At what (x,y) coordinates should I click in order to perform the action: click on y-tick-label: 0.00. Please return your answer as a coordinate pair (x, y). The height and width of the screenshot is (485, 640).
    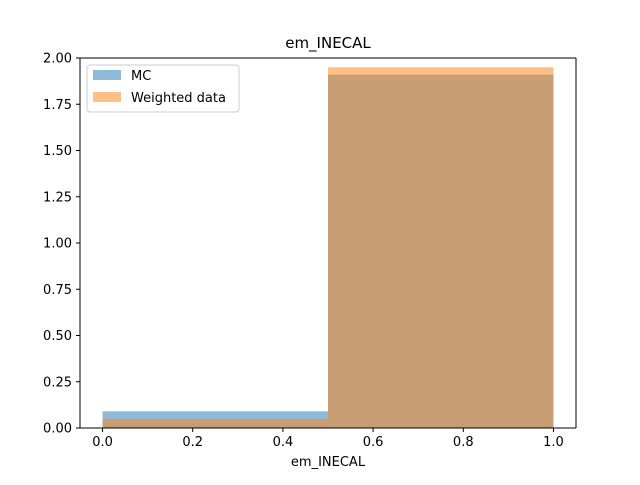
    Looking at the image, I should click on (57, 429).